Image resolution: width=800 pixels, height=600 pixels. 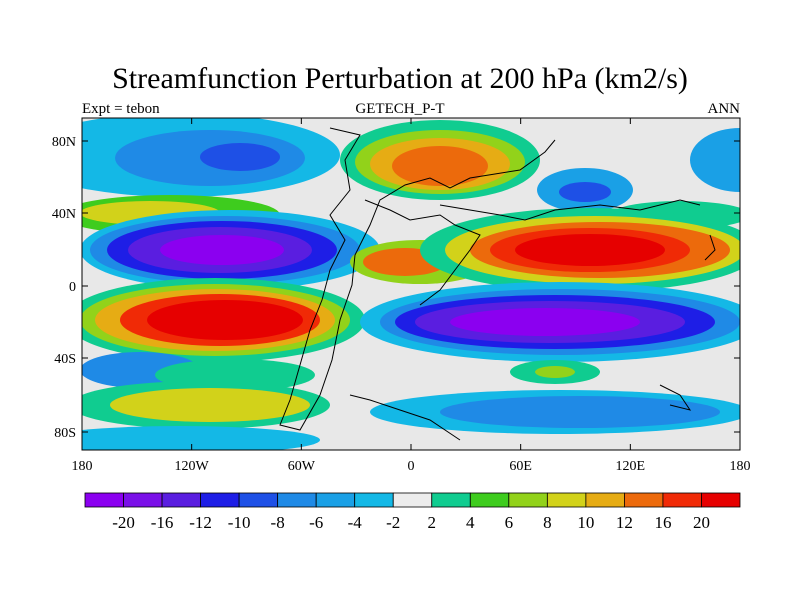 What do you see at coordinates (200, 522) in the screenshot?
I see `colorbar-label: -12` at bounding box center [200, 522].